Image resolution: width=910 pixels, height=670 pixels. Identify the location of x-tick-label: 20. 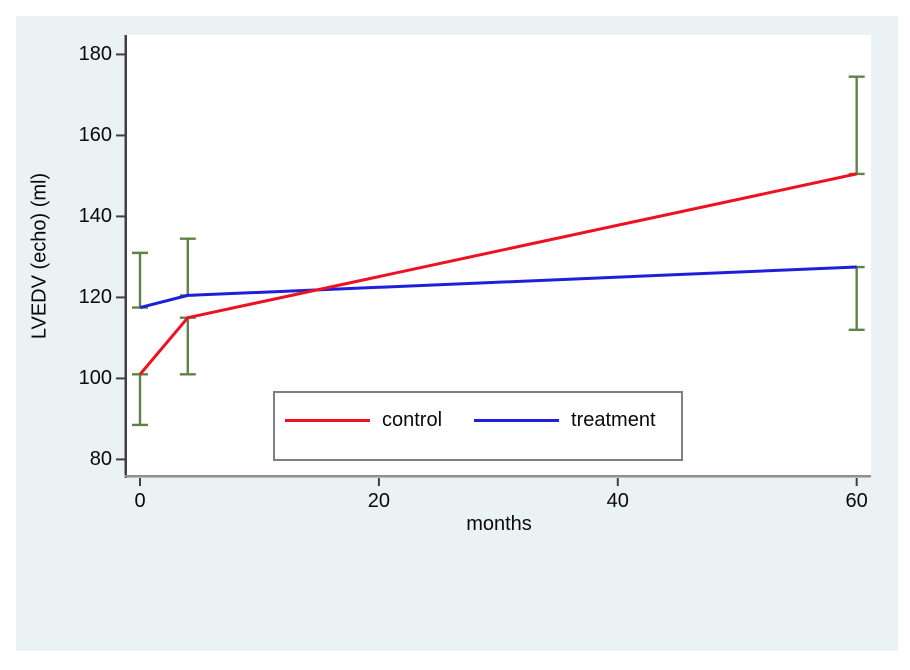
(379, 501).